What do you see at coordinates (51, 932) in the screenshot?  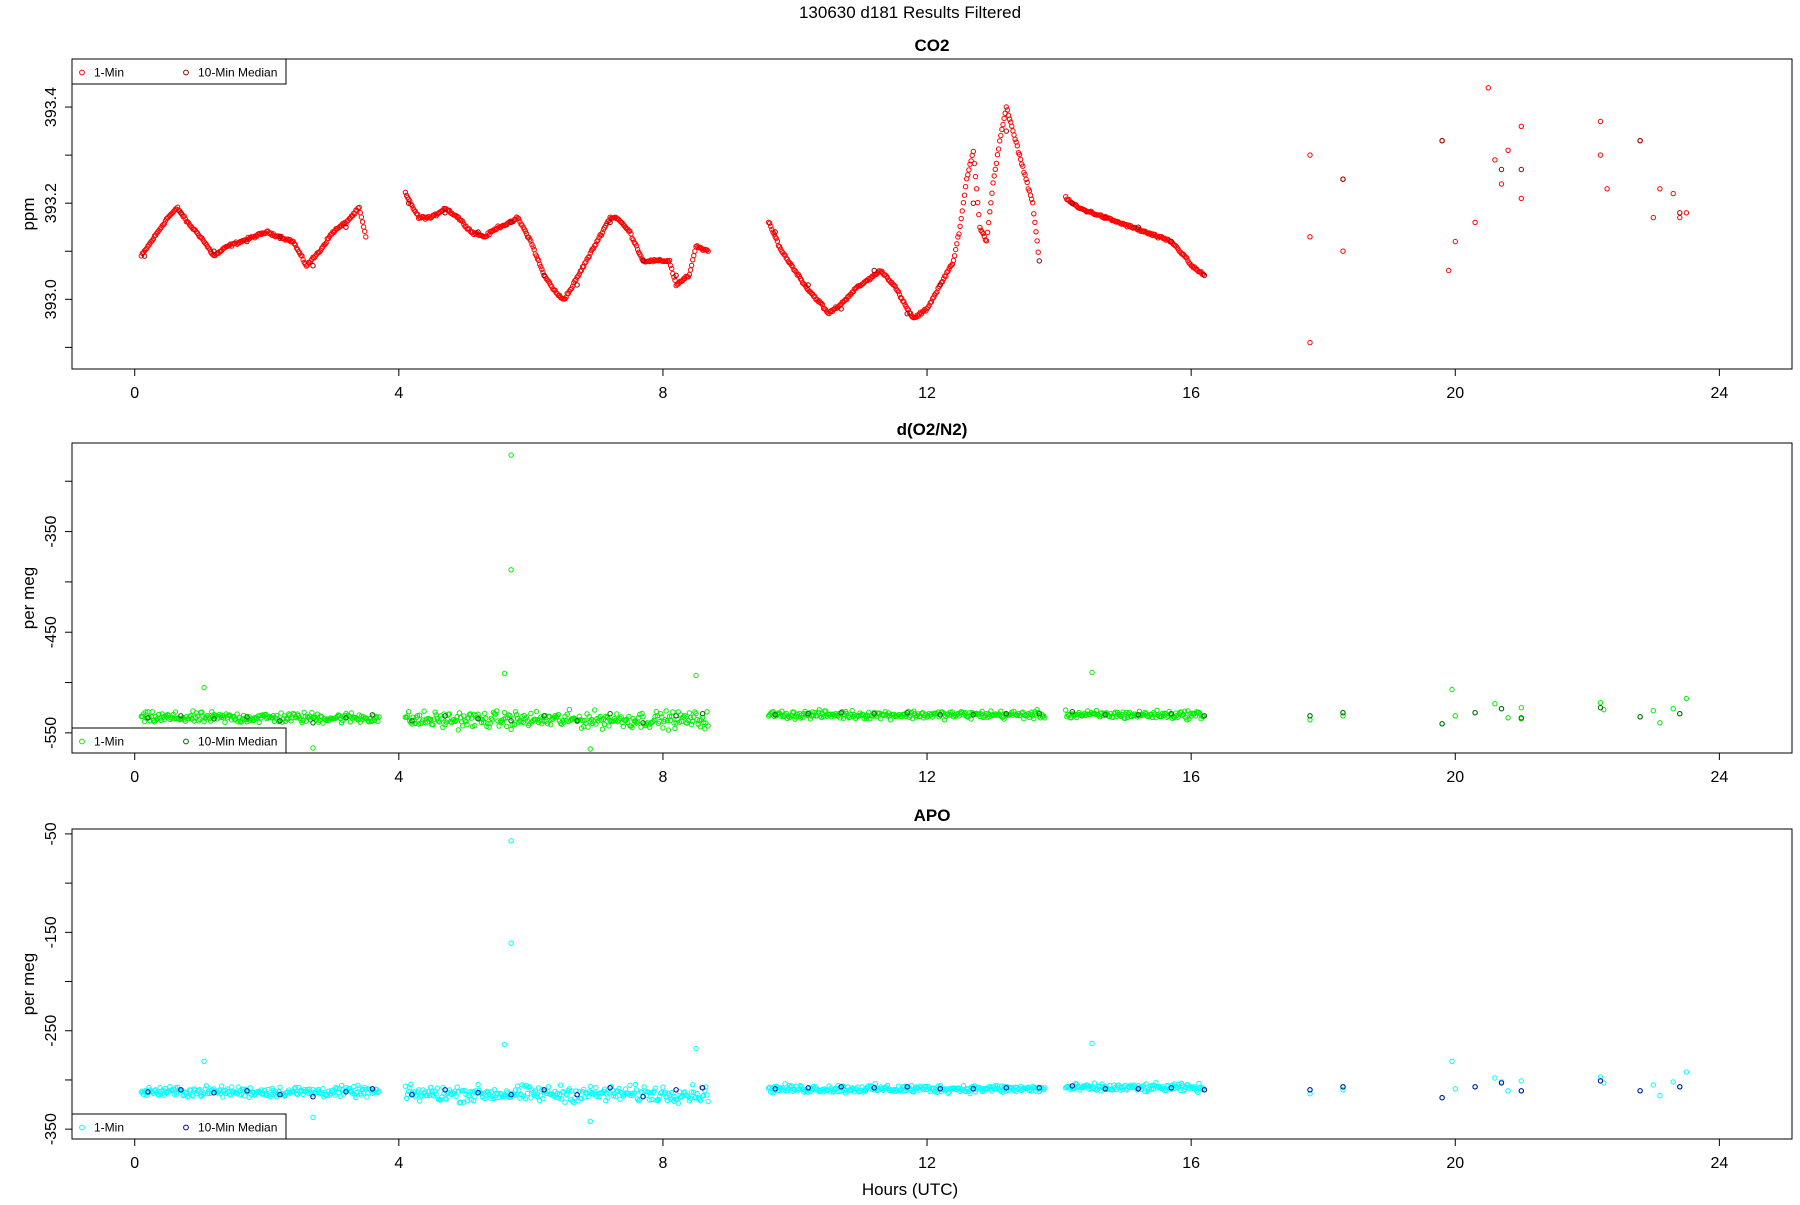 I see `y-tick-label: -150` at bounding box center [51, 932].